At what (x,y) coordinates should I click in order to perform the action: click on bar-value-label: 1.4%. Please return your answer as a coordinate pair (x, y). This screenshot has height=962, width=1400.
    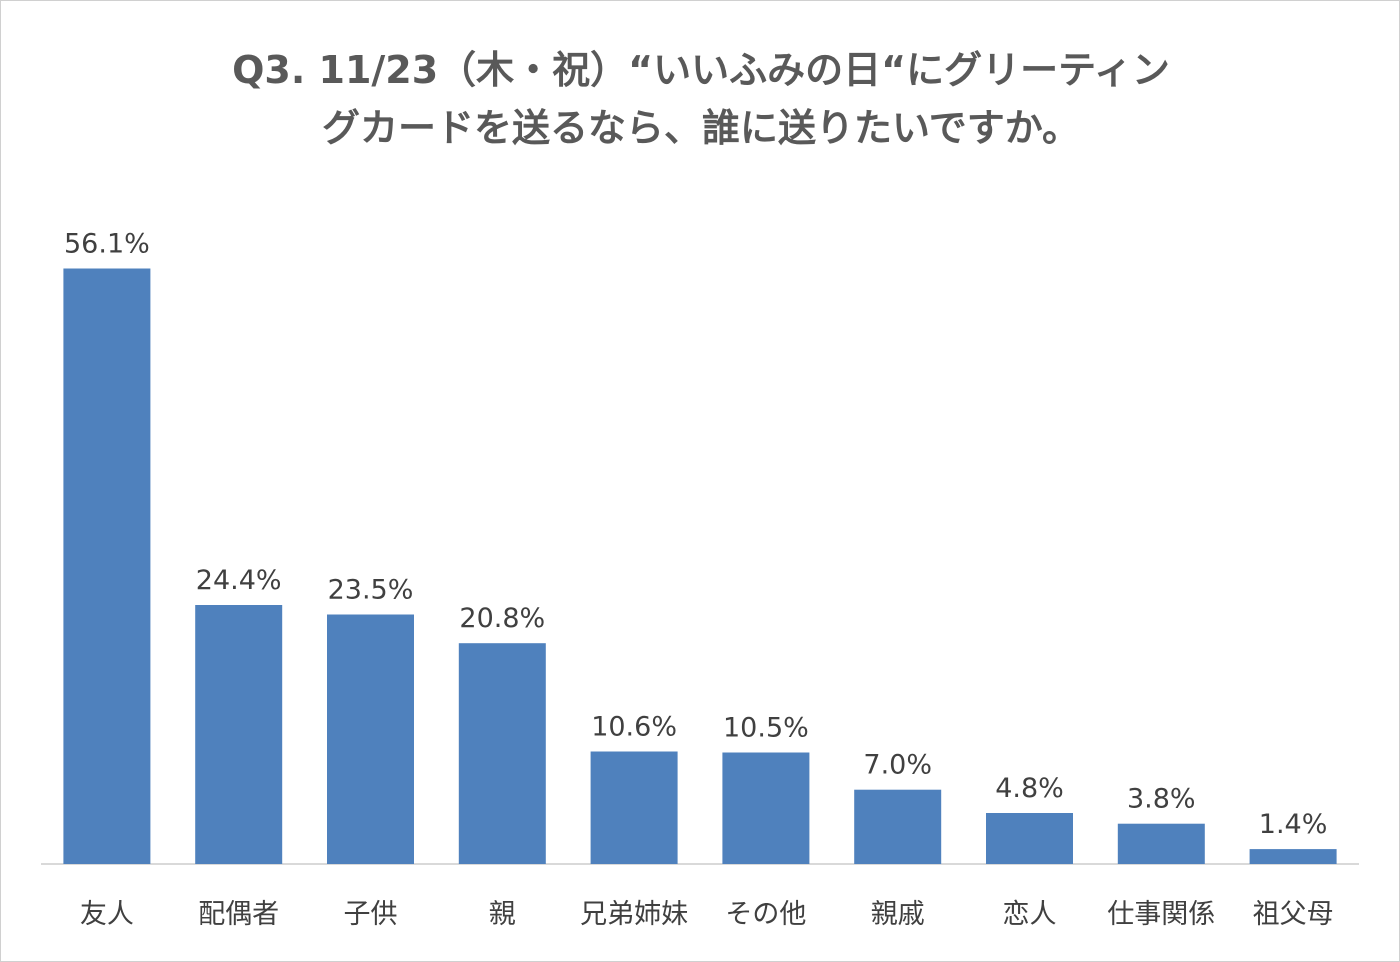
    Looking at the image, I should click on (1293, 824).